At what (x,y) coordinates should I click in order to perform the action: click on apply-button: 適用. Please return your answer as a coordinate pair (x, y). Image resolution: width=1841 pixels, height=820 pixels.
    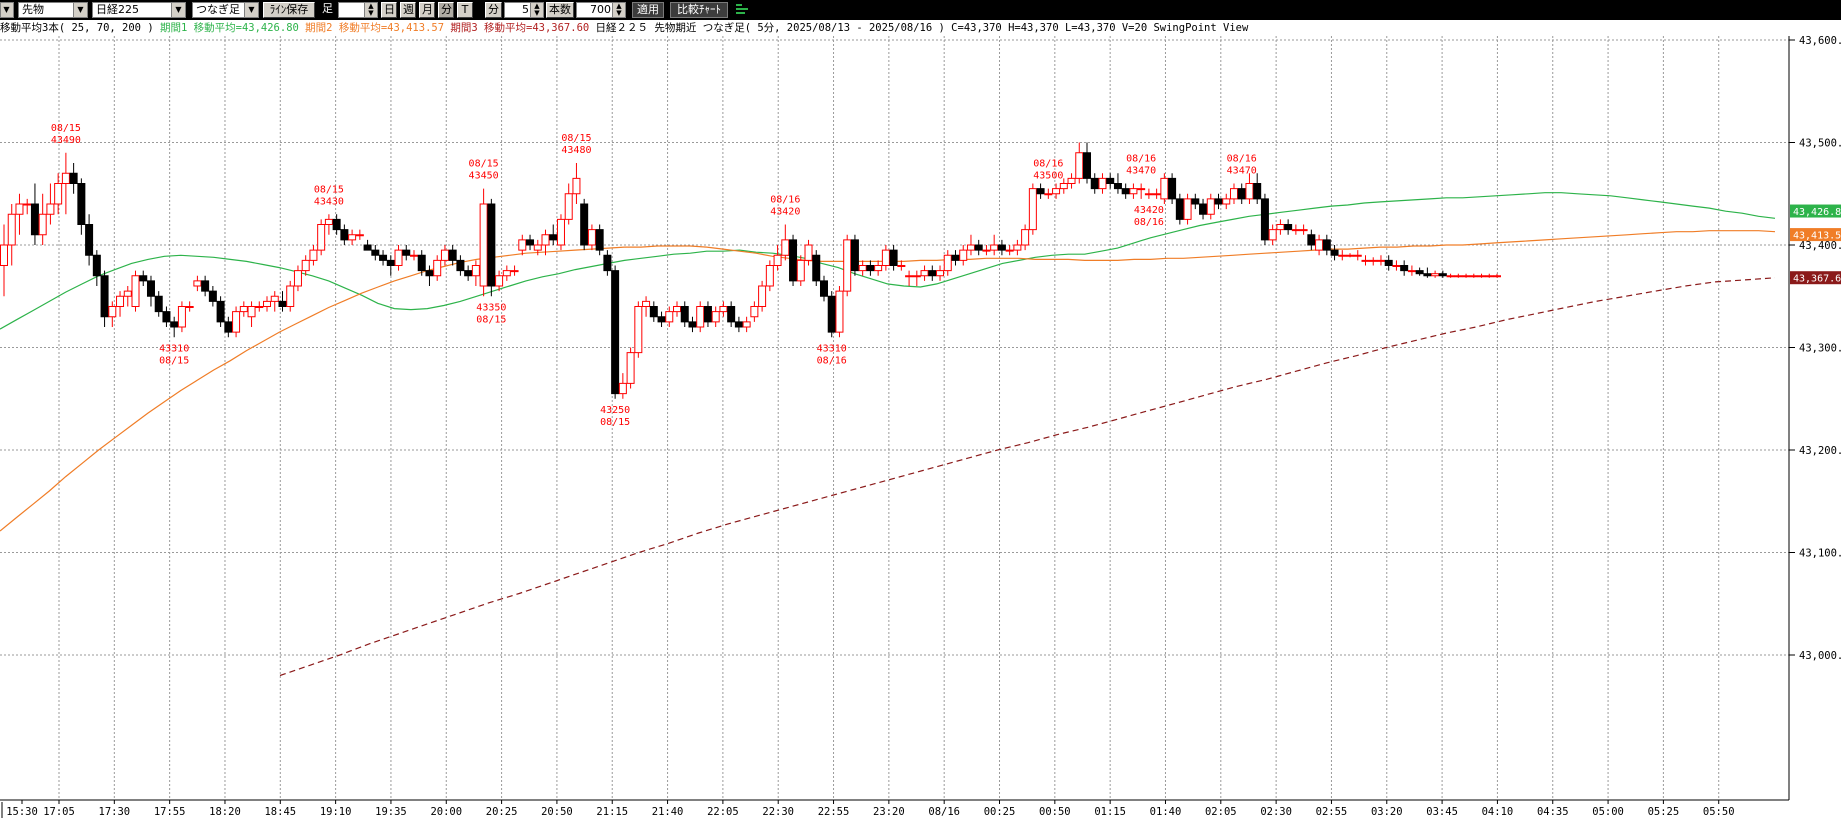
    Looking at the image, I should click on (648, 10).